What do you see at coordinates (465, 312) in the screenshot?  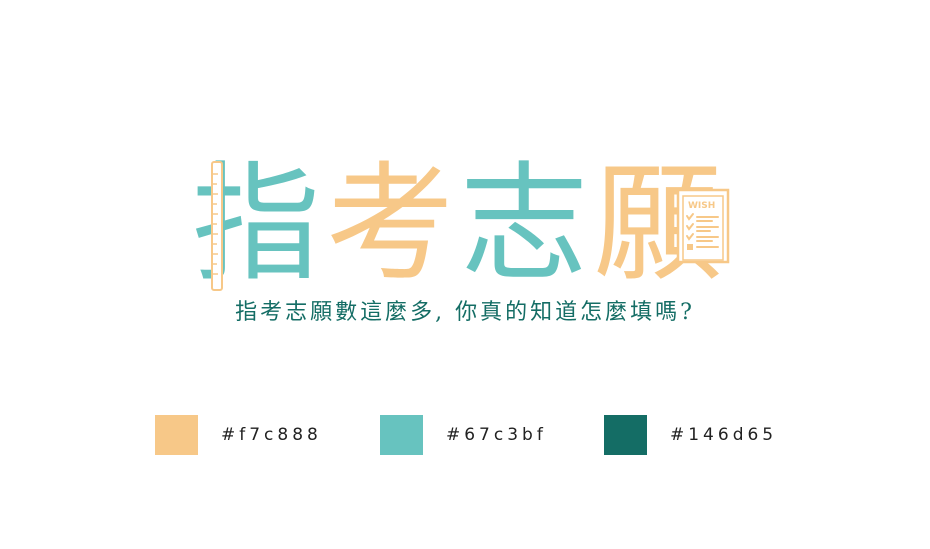 I see `slogan: 指考志願數這麼多, 你真的知道怎麼填嗎?` at bounding box center [465, 312].